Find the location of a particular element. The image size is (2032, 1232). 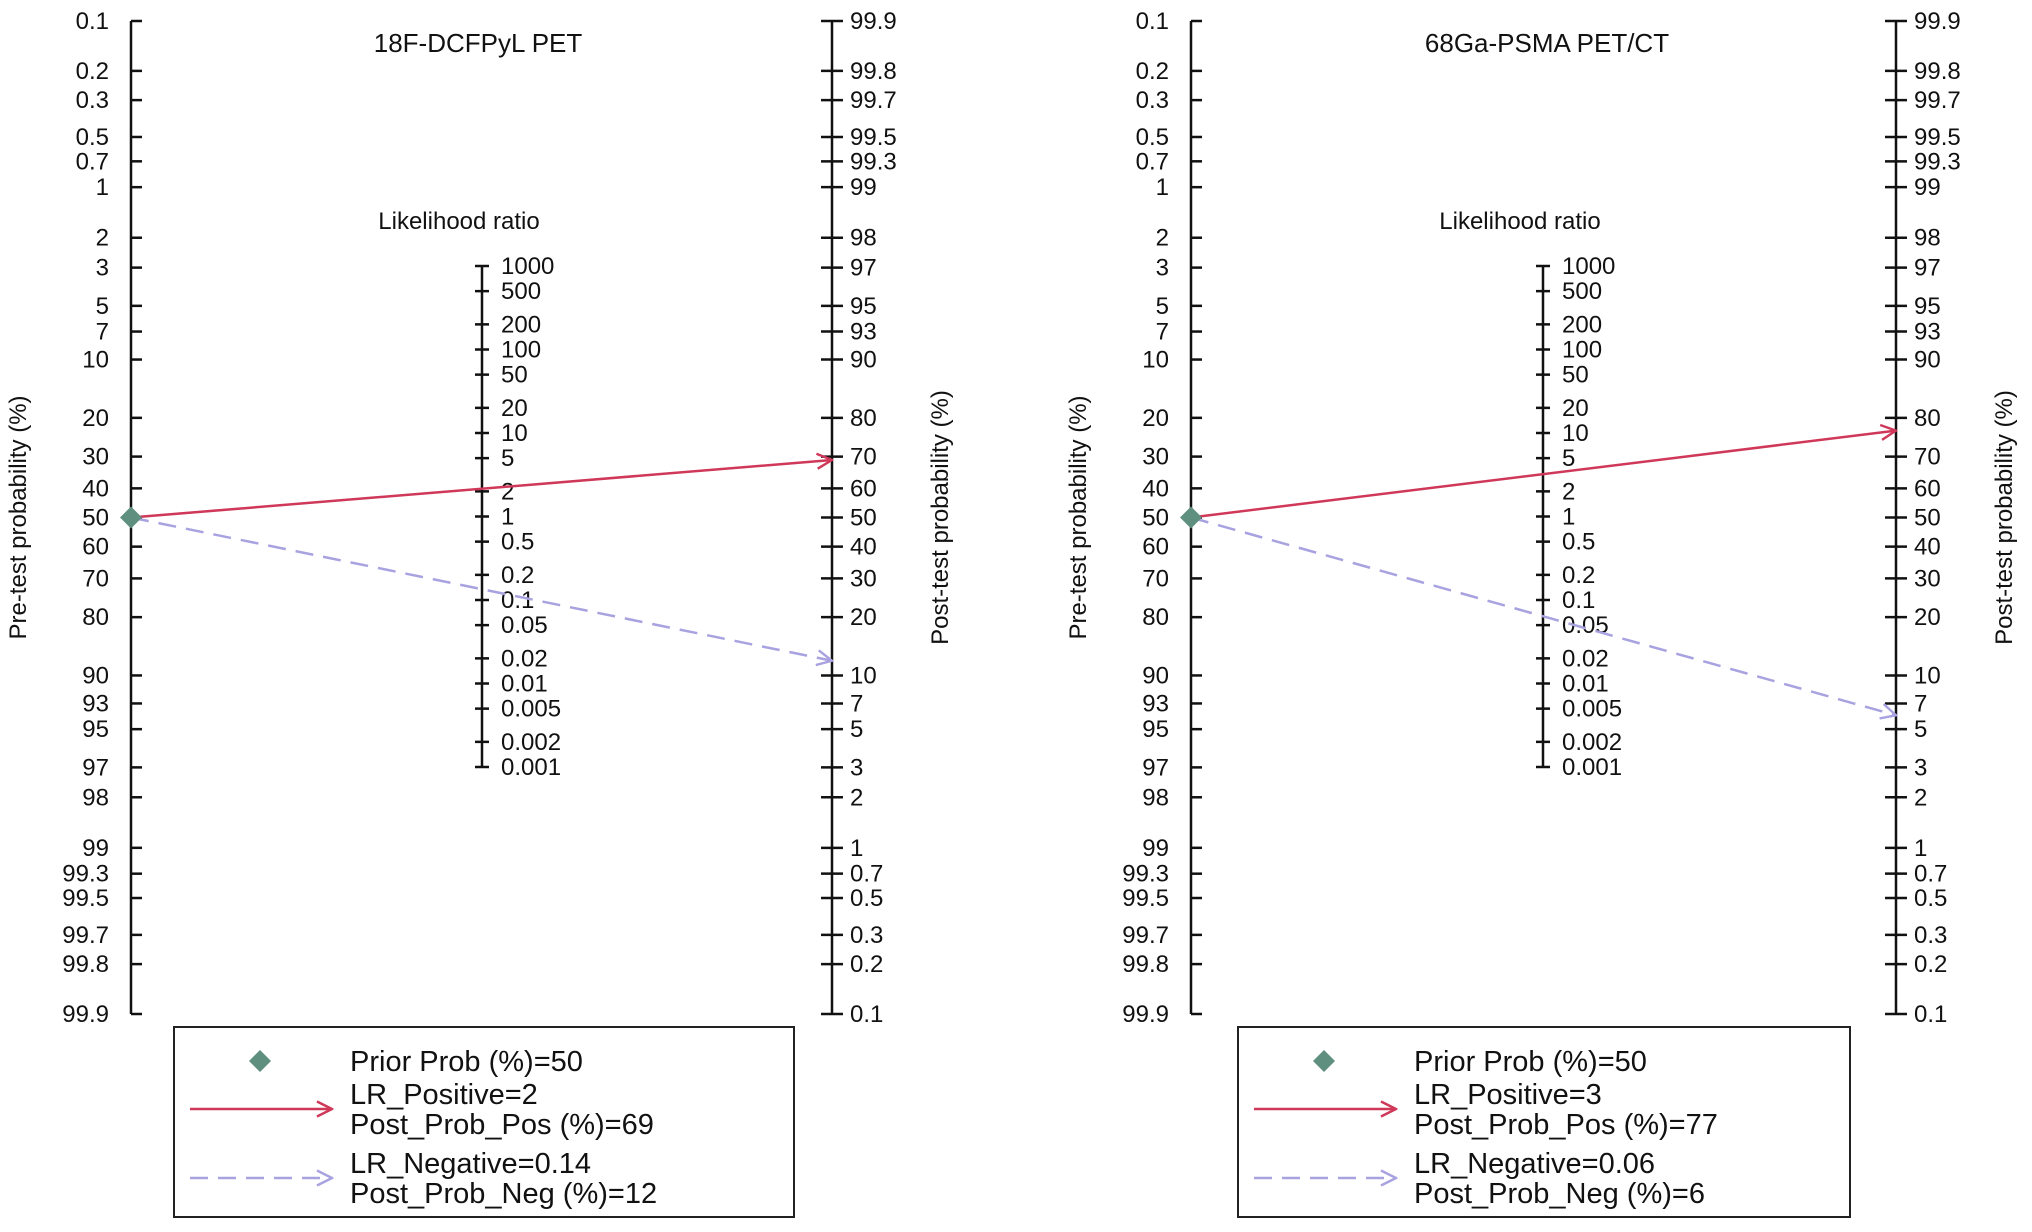

legend-lr-negative-text: LR_Negative=0.14 is located at coordinates (470, 1164).